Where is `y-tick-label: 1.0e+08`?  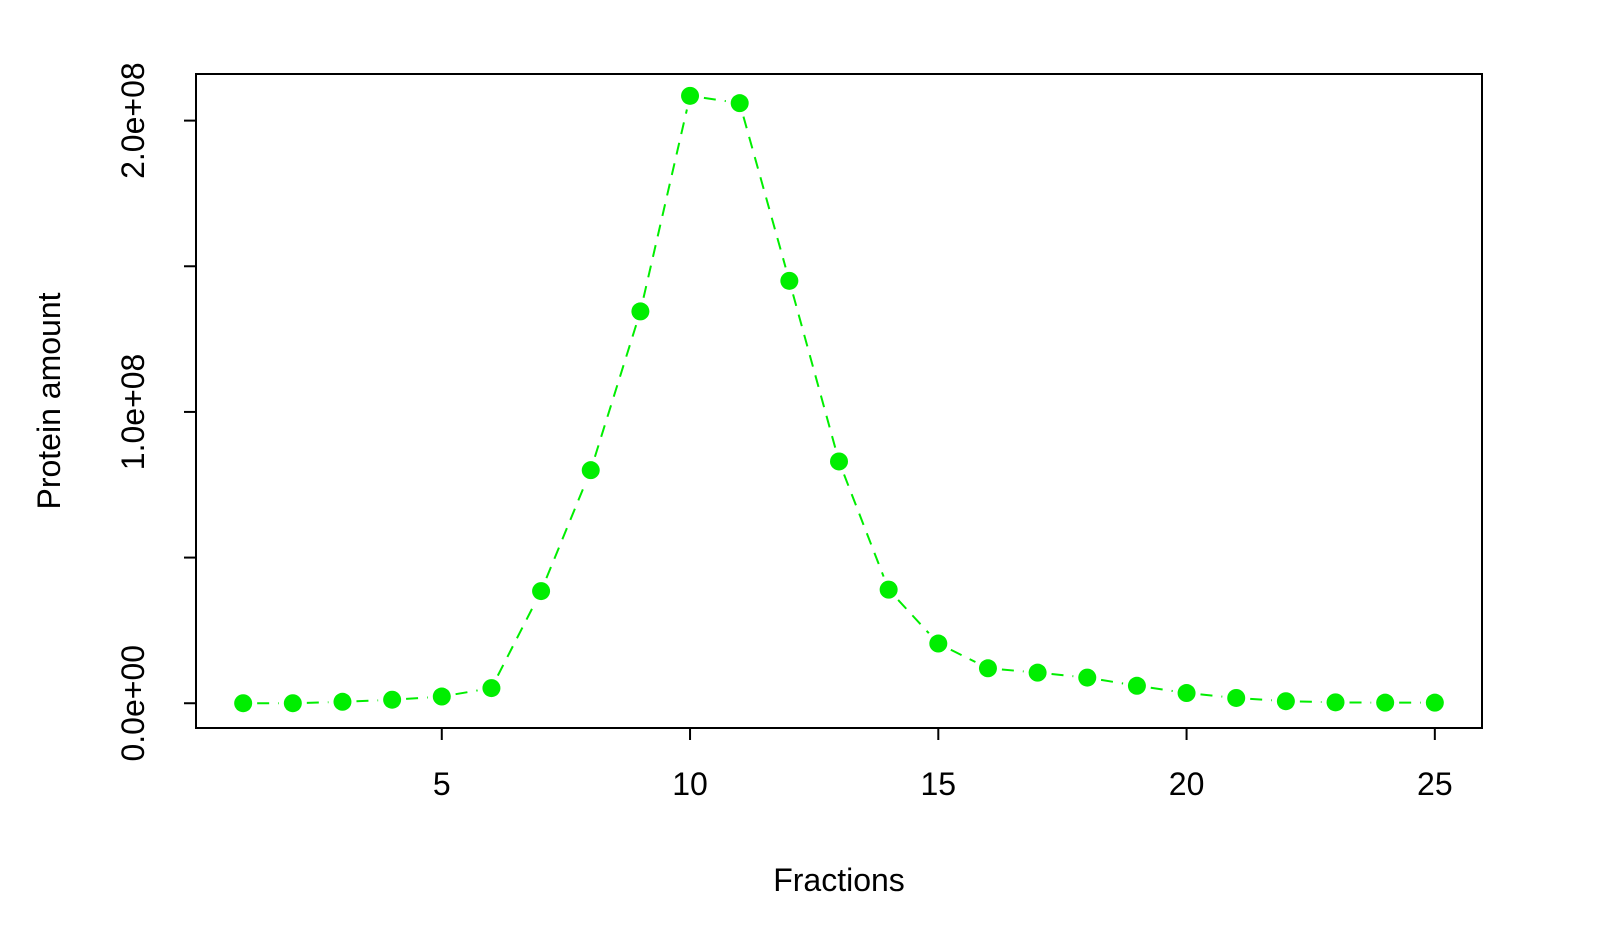 y-tick-label: 1.0e+08 is located at coordinates (133, 412).